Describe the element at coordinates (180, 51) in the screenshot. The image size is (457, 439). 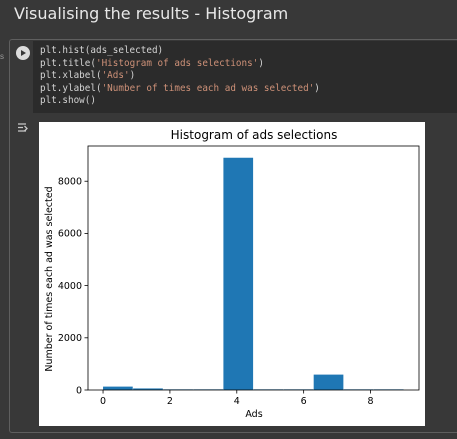
I see `code-line: plt.hist(ads_selected)` at that location.